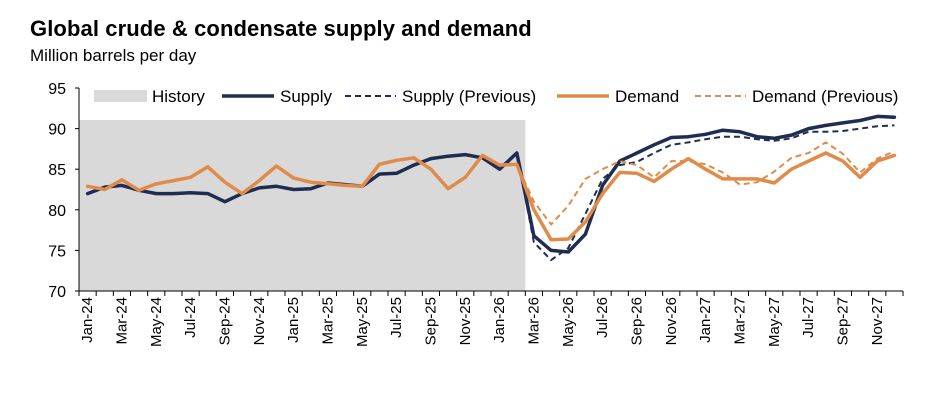 This screenshot has height=402, width=946. Describe the element at coordinates (87, 320) in the screenshot. I see `x-tick-label: Jan-24` at that location.